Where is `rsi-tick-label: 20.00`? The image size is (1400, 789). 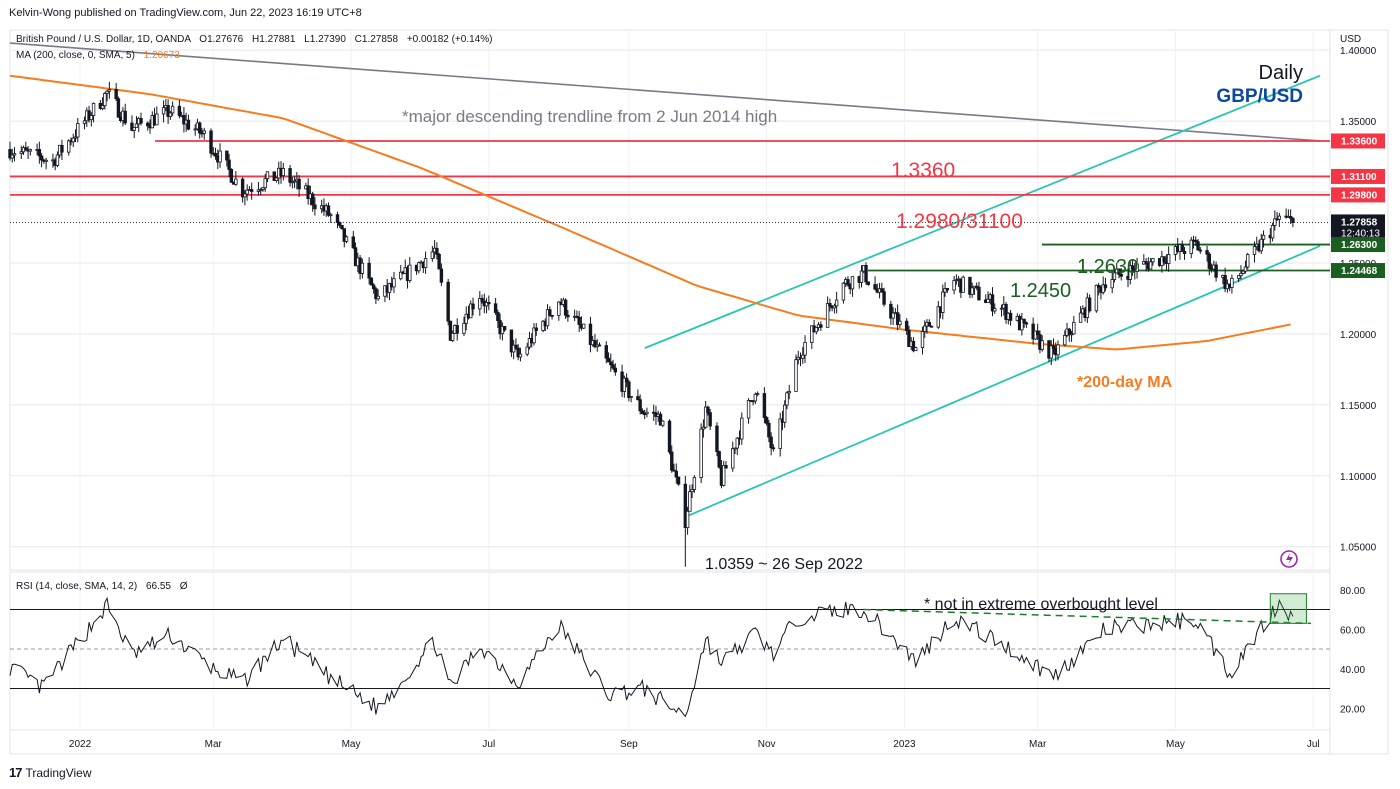
rsi-tick-label: 20.00 is located at coordinates (1352, 709).